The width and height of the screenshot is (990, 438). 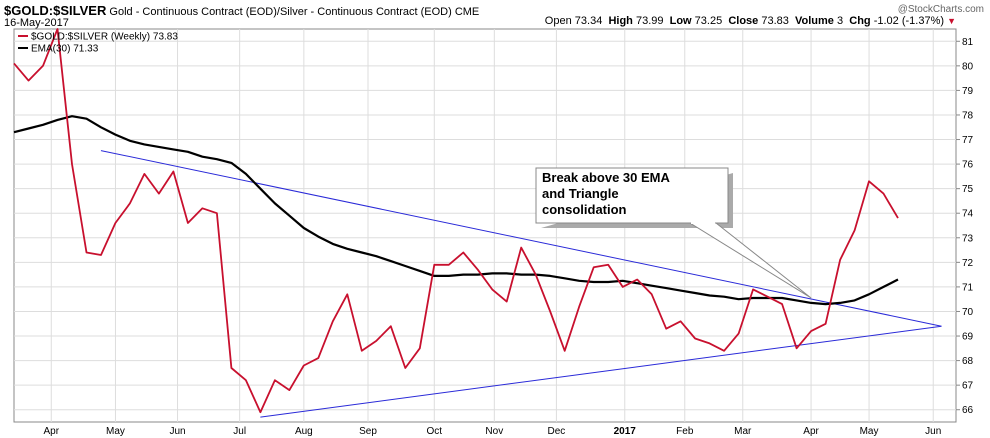 What do you see at coordinates (840, 21) in the screenshot?
I see `volume-value: 3` at bounding box center [840, 21].